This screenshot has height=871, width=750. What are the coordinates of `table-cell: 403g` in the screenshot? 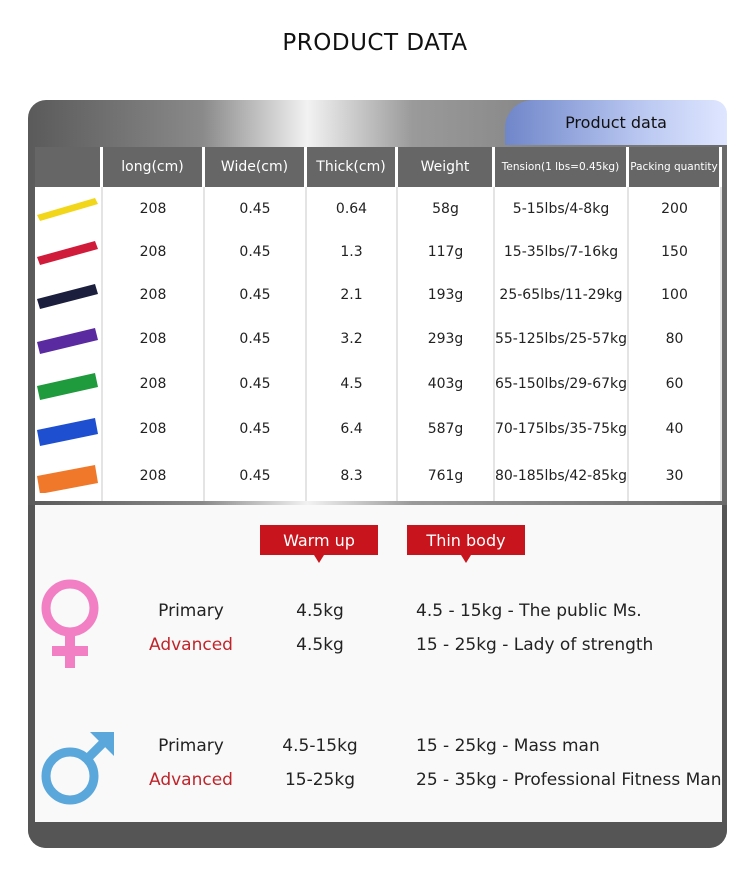 It's located at (446, 384).